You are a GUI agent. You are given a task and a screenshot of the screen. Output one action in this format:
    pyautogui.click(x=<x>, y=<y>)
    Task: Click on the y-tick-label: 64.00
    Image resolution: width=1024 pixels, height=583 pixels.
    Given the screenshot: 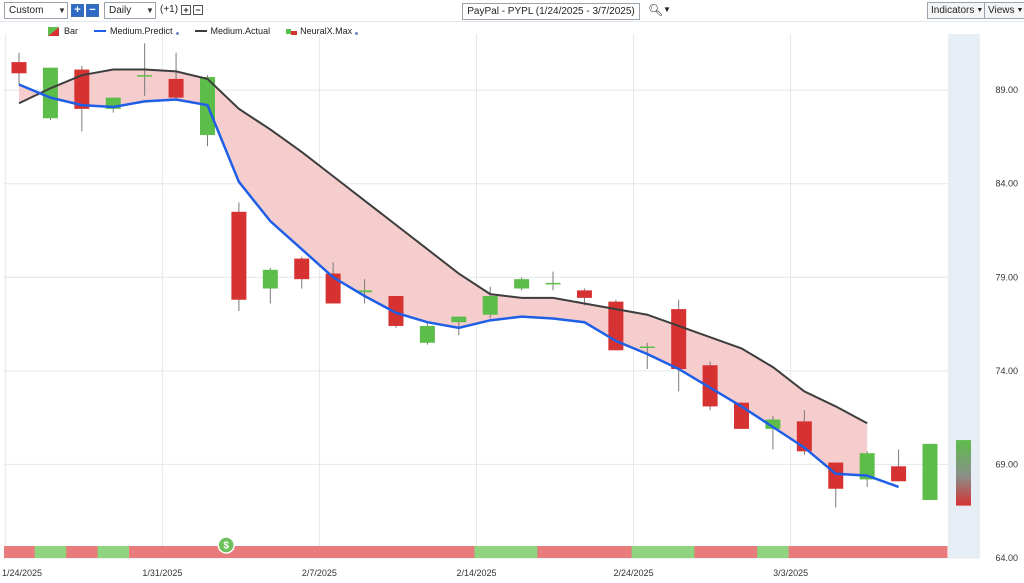 What is the action you would take?
    pyautogui.click(x=1006, y=558)
    